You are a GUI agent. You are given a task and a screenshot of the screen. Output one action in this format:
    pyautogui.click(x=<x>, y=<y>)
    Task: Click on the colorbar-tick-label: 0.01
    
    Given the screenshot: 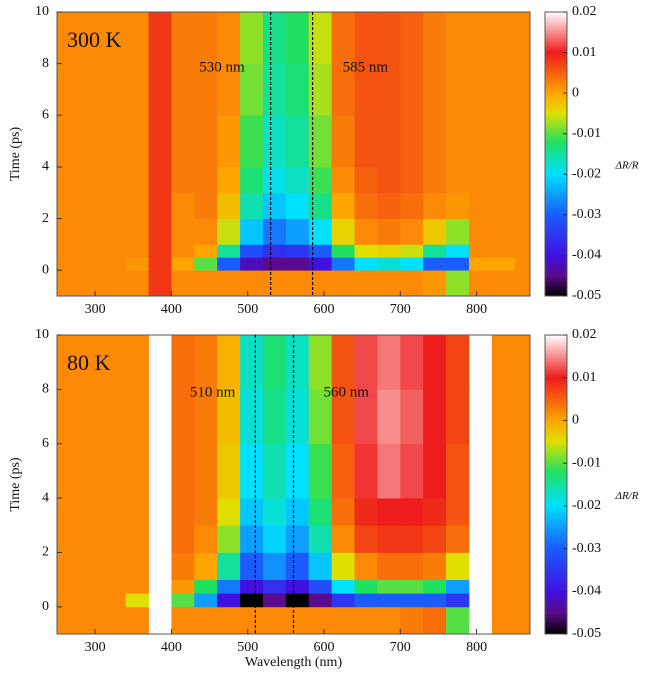 What is the action you would take?
    pyautogui.click(x=584, y=377)
    